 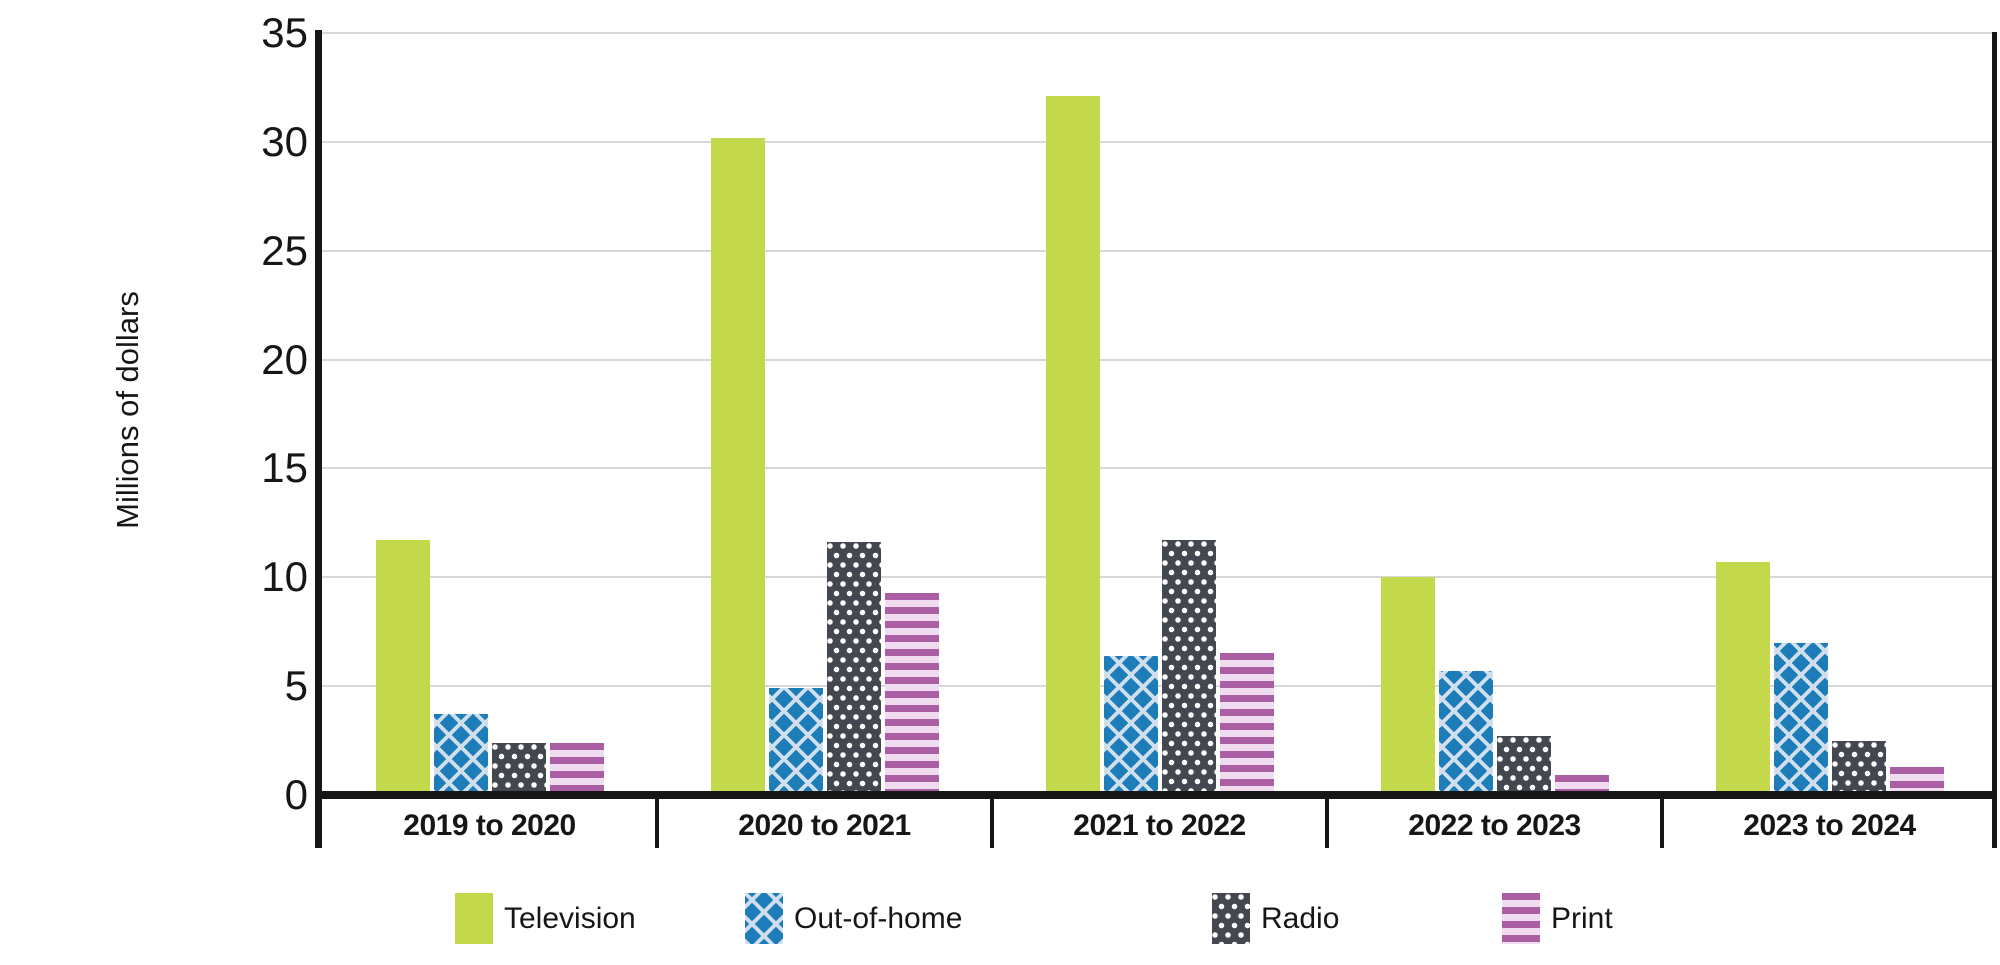 What do you see at coordinates (284, 468) in the screenshot?
I see `y-tick-label-15: 15` at bounding box center [284, 468].